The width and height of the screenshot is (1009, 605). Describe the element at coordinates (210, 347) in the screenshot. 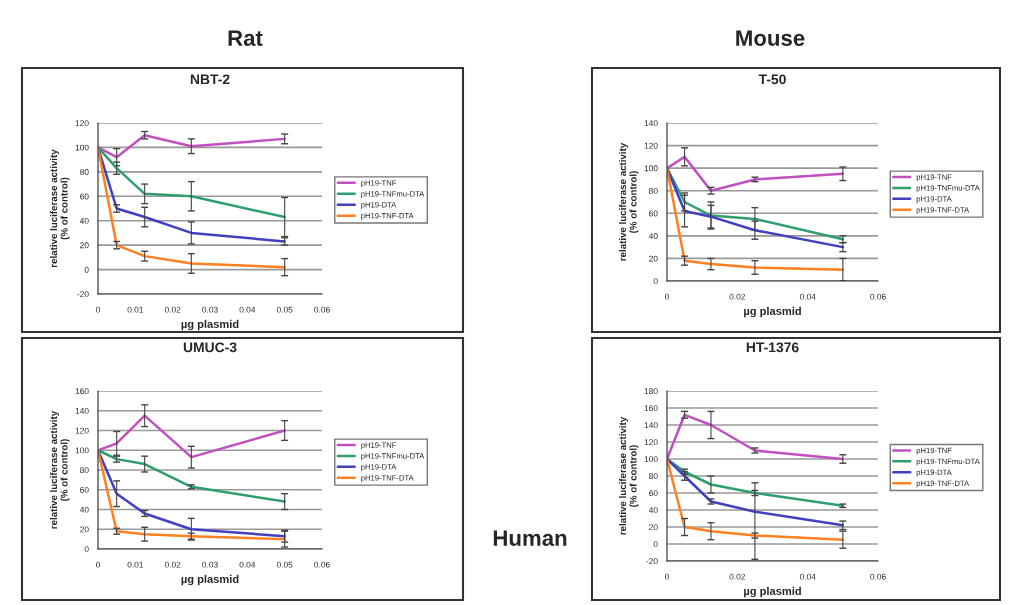

I see `chart-title: UMUC-3` at that location.